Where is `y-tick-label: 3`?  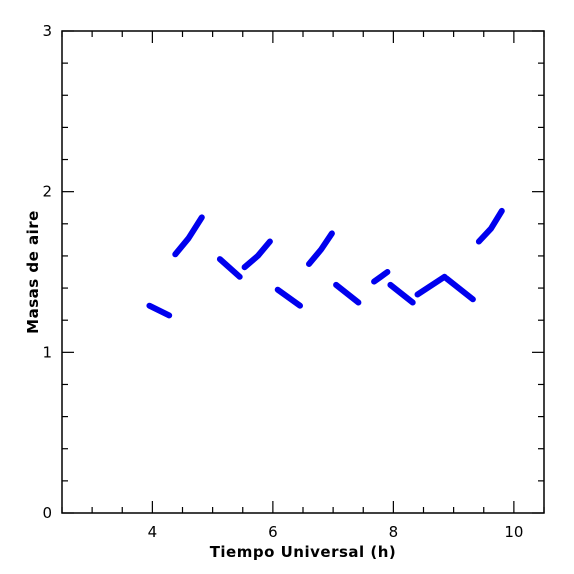 y-tick-label: 3 is located at coordinates (47, 31).